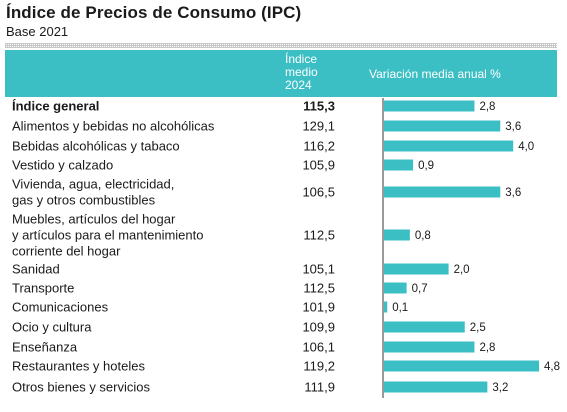  I want to click on category-label: Sanidad, so click(36, 269).